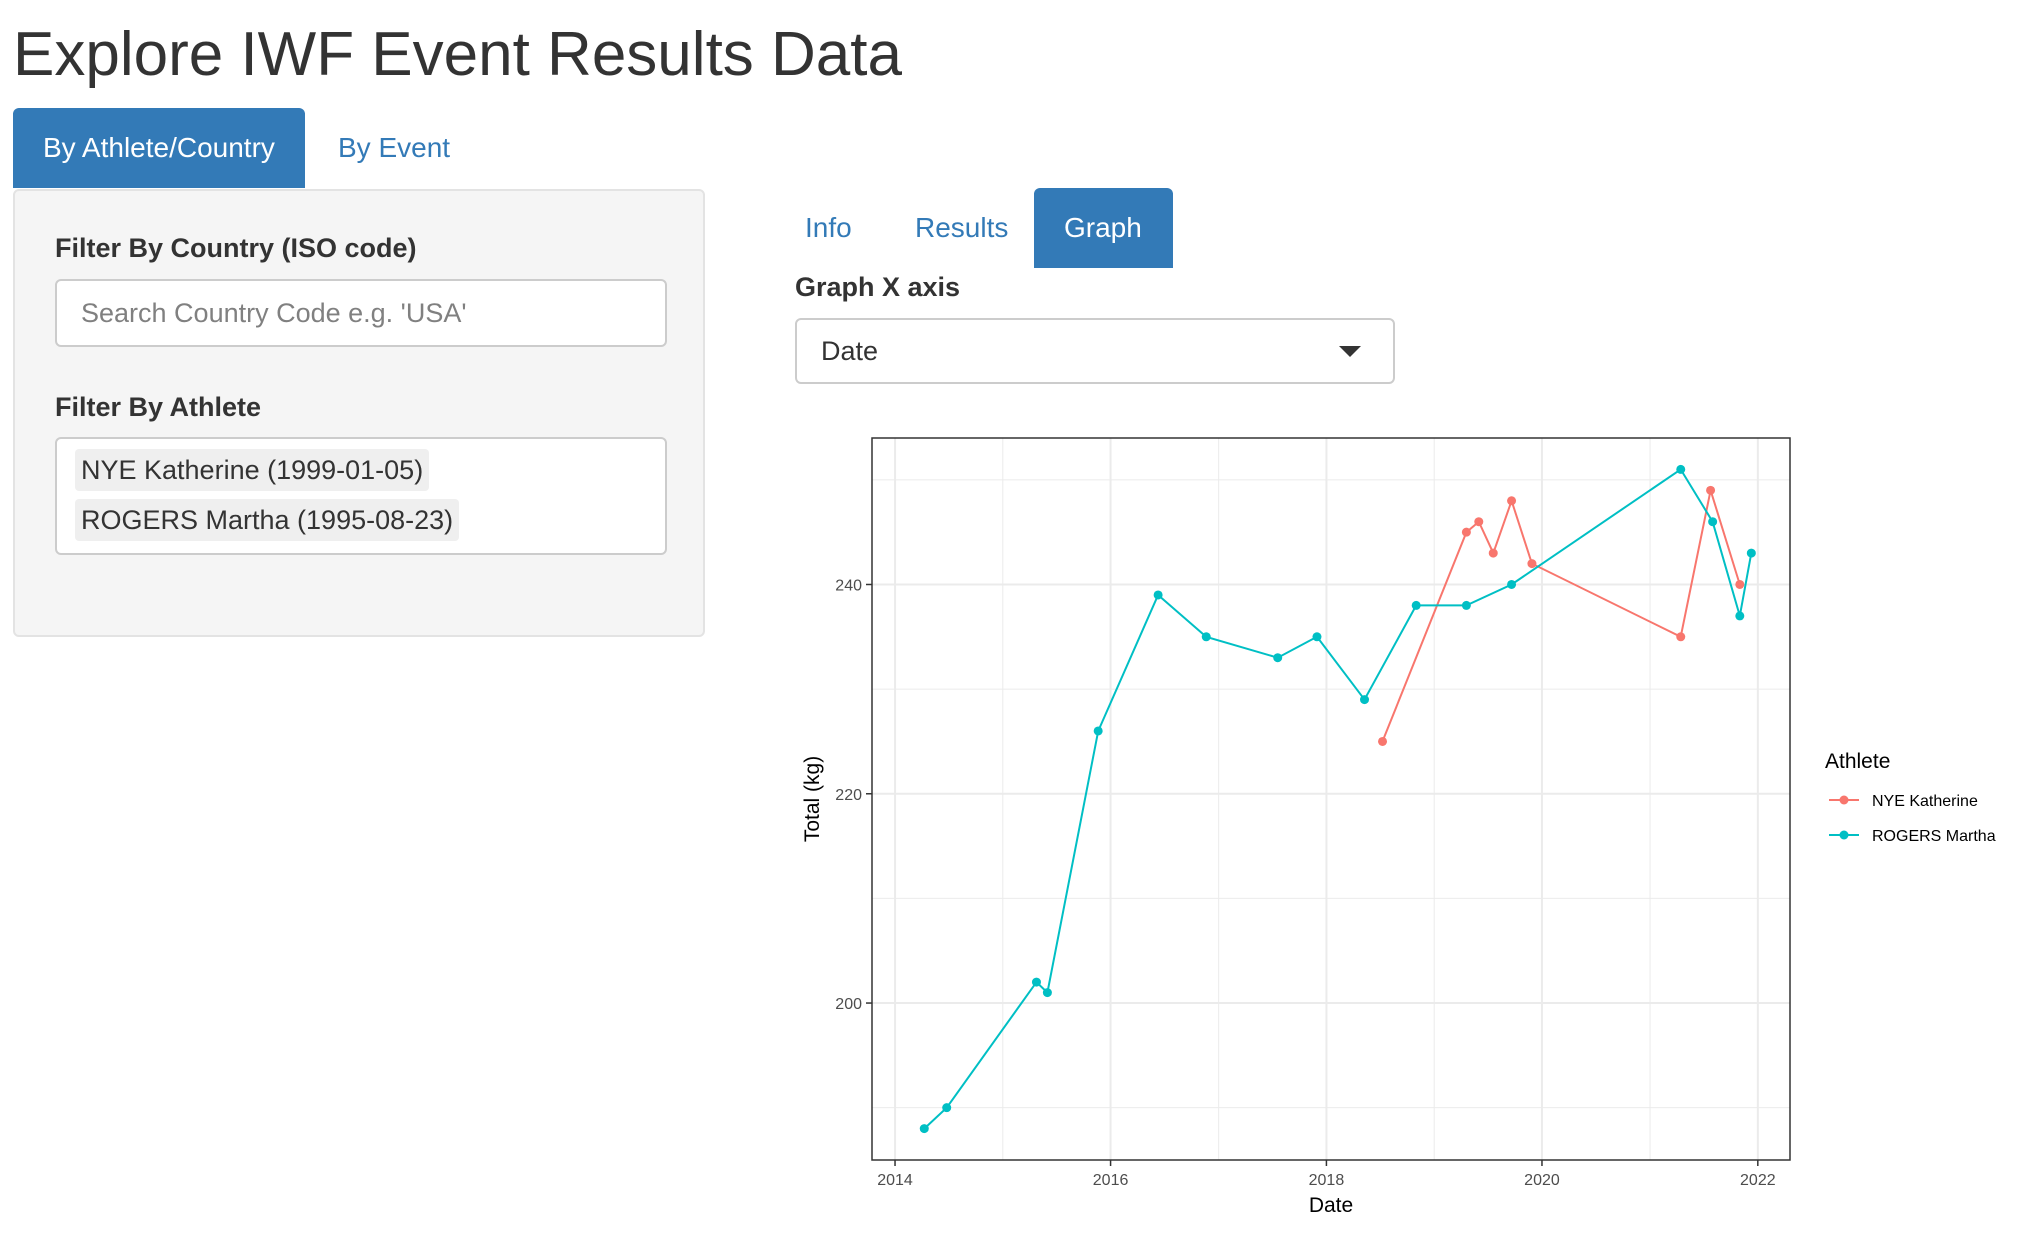 The width and height of the screenshot is (2023, 1250). I want to click on legend-title: Athlete, so click(1857, 761).